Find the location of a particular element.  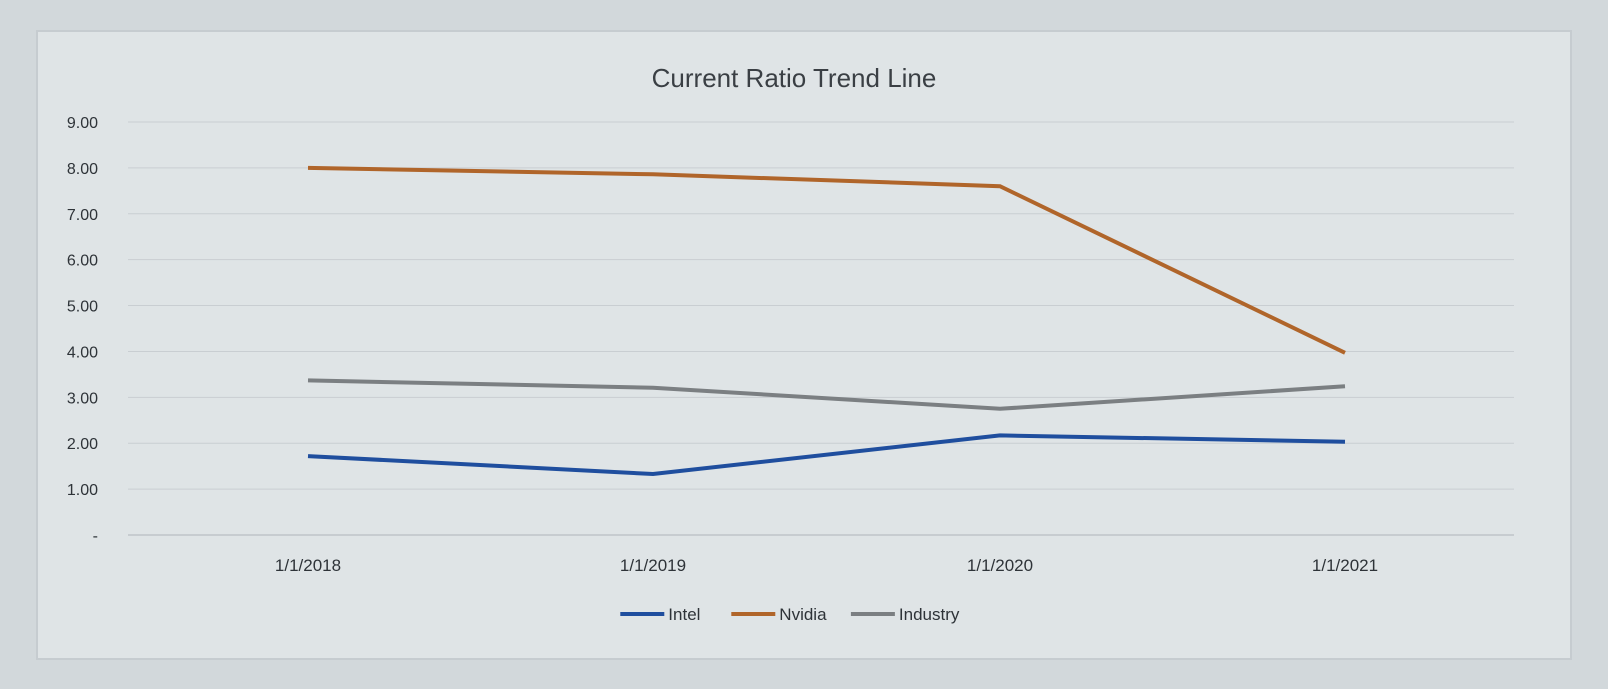

legend-label: Intel is located at coordinates (684, 614).